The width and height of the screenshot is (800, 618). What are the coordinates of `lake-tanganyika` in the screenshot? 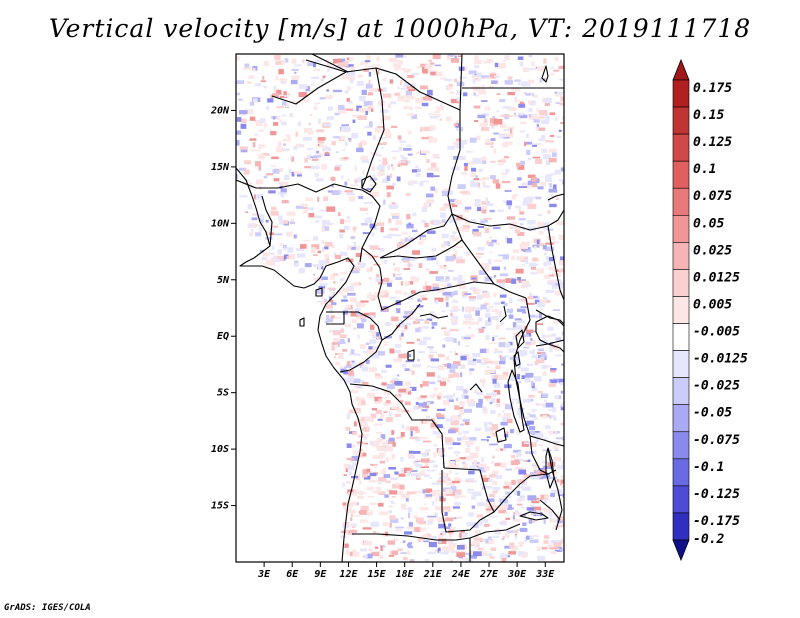 It's located at (516, 401).